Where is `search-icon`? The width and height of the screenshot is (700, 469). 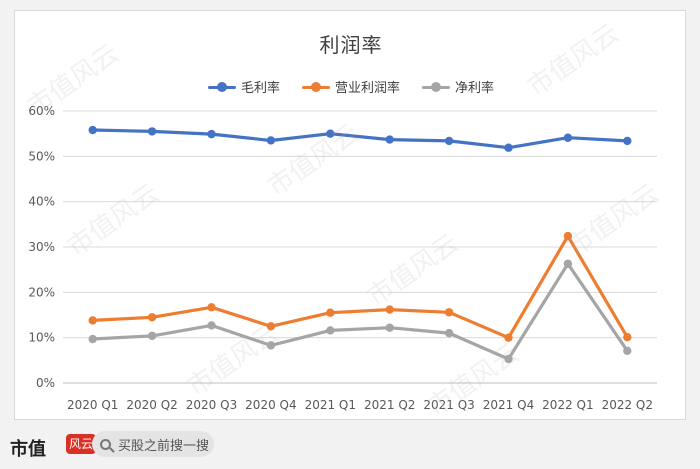 search-icon is located at coordinates (105, 444).